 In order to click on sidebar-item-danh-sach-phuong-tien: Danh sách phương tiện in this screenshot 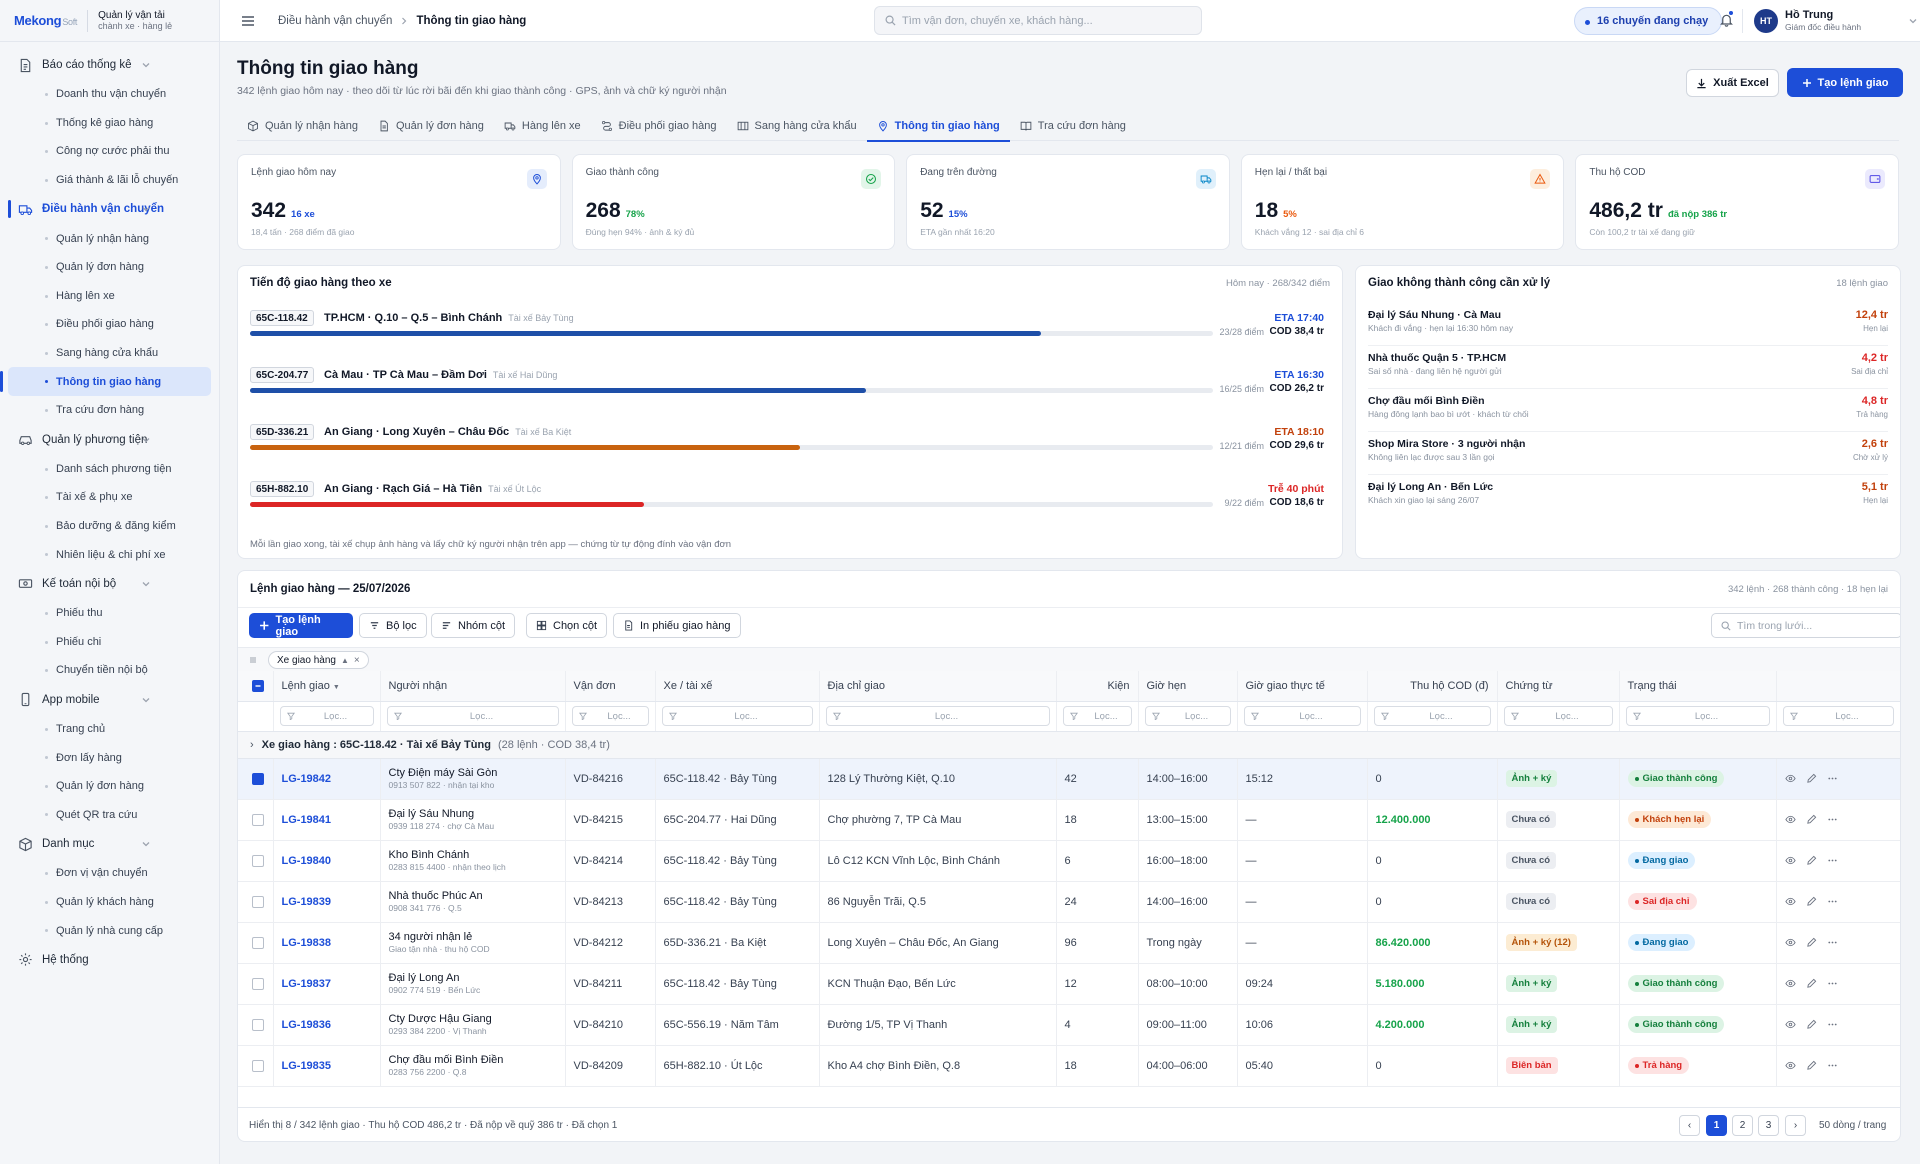, I will do `click(109, 469)`.